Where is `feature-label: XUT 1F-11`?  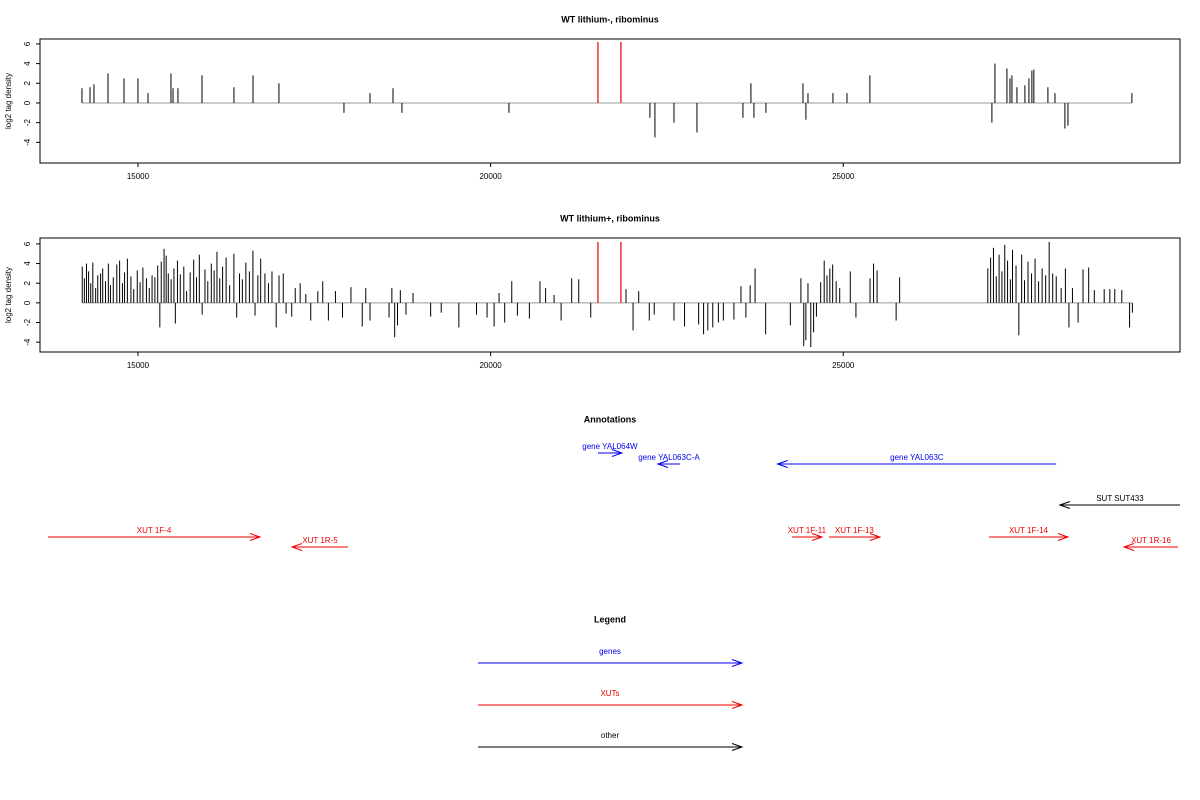
feature-label: XUT 1F-11 is located at coordinates (807, 530).